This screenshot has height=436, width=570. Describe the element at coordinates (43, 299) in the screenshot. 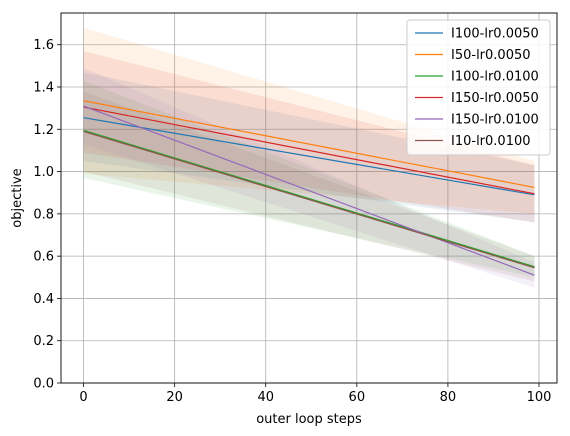

I see `y-tick-label: 0.4` at that location.